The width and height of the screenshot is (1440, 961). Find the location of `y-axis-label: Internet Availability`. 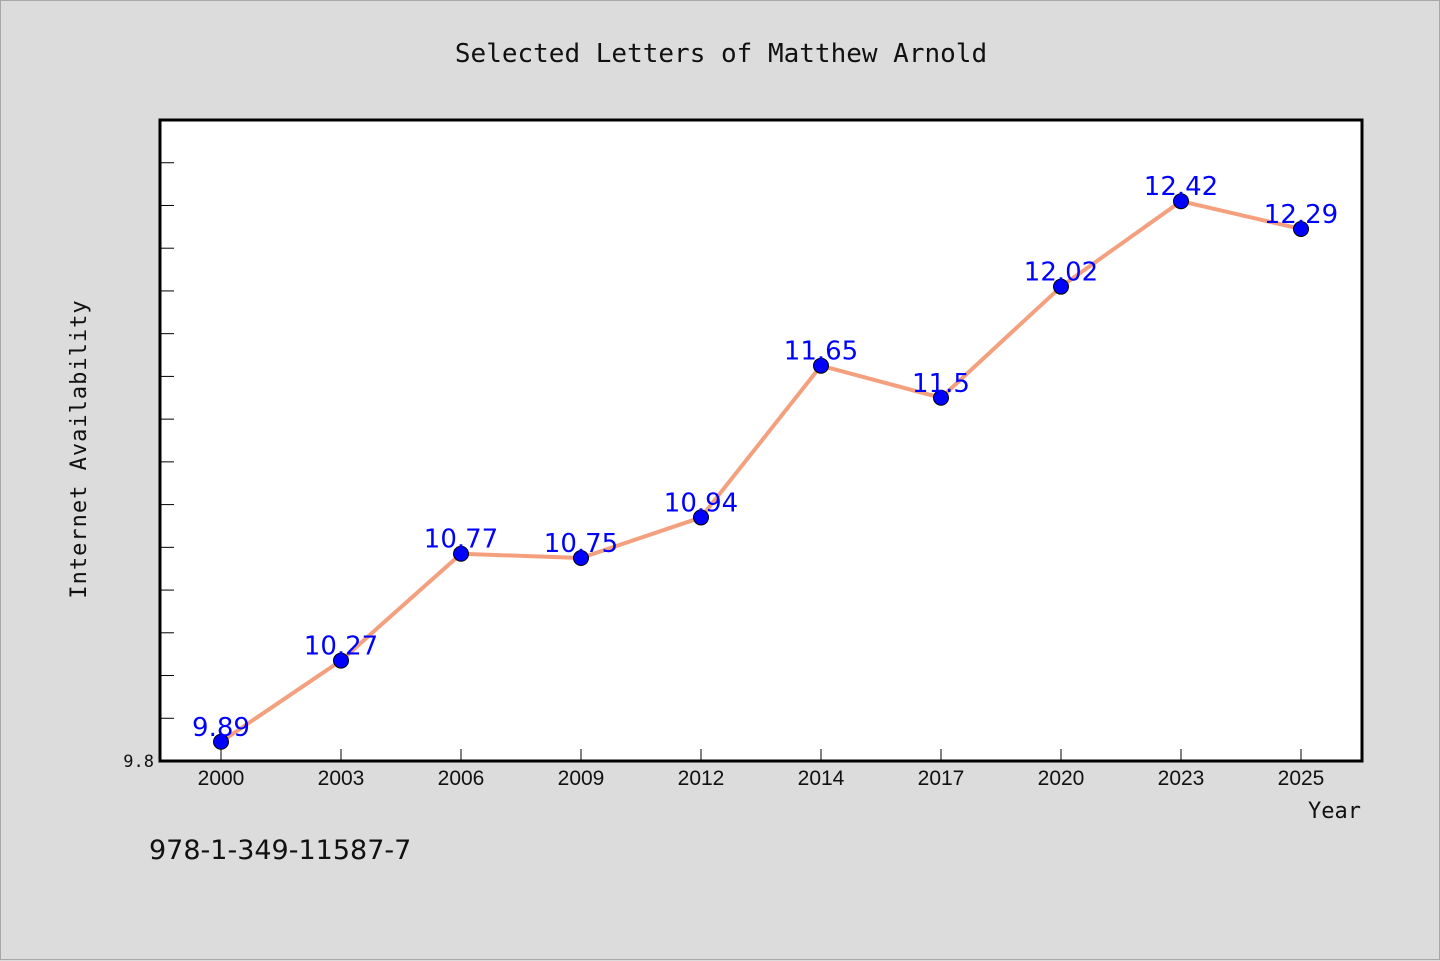

y-axis-label: Internet Availability is located at coordinates (79, 448).